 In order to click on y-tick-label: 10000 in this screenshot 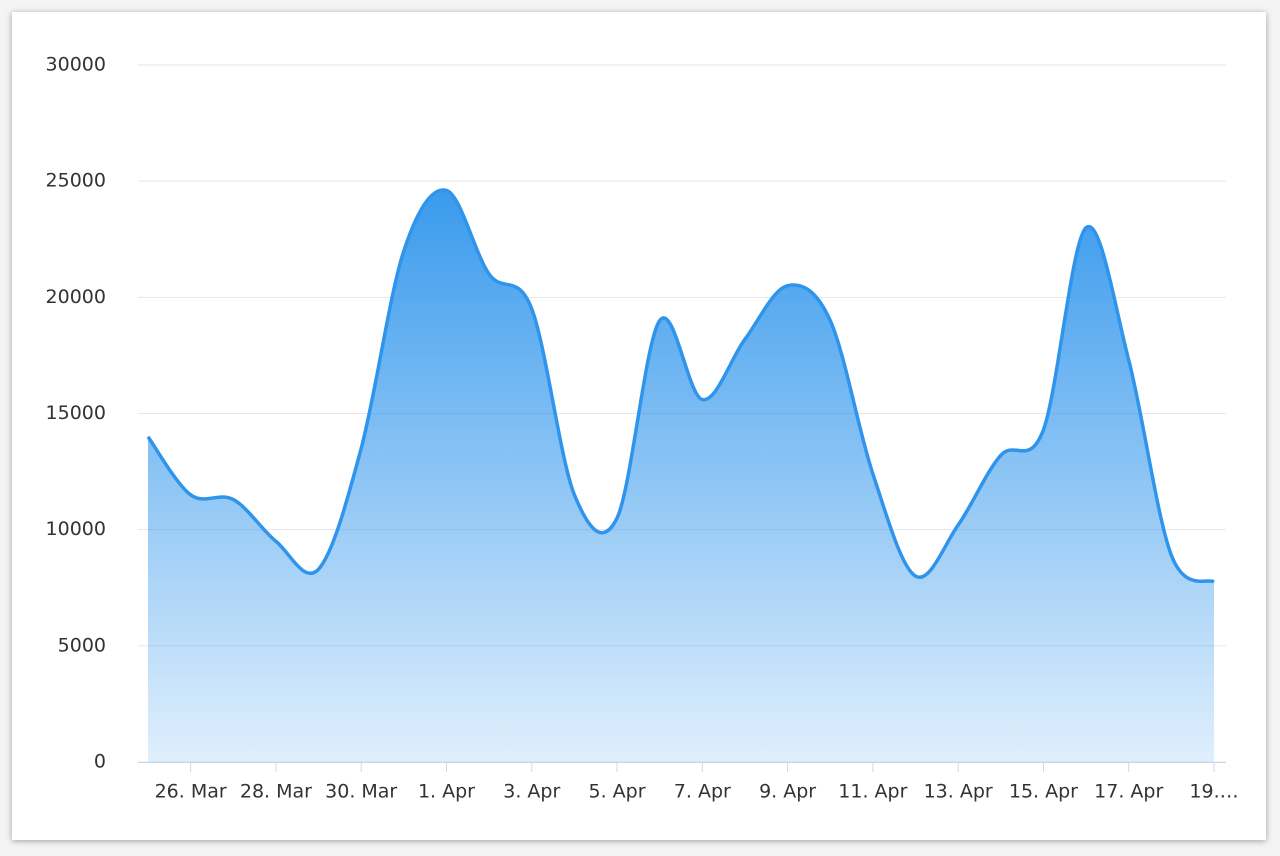, I will do `click(76, 529)`.